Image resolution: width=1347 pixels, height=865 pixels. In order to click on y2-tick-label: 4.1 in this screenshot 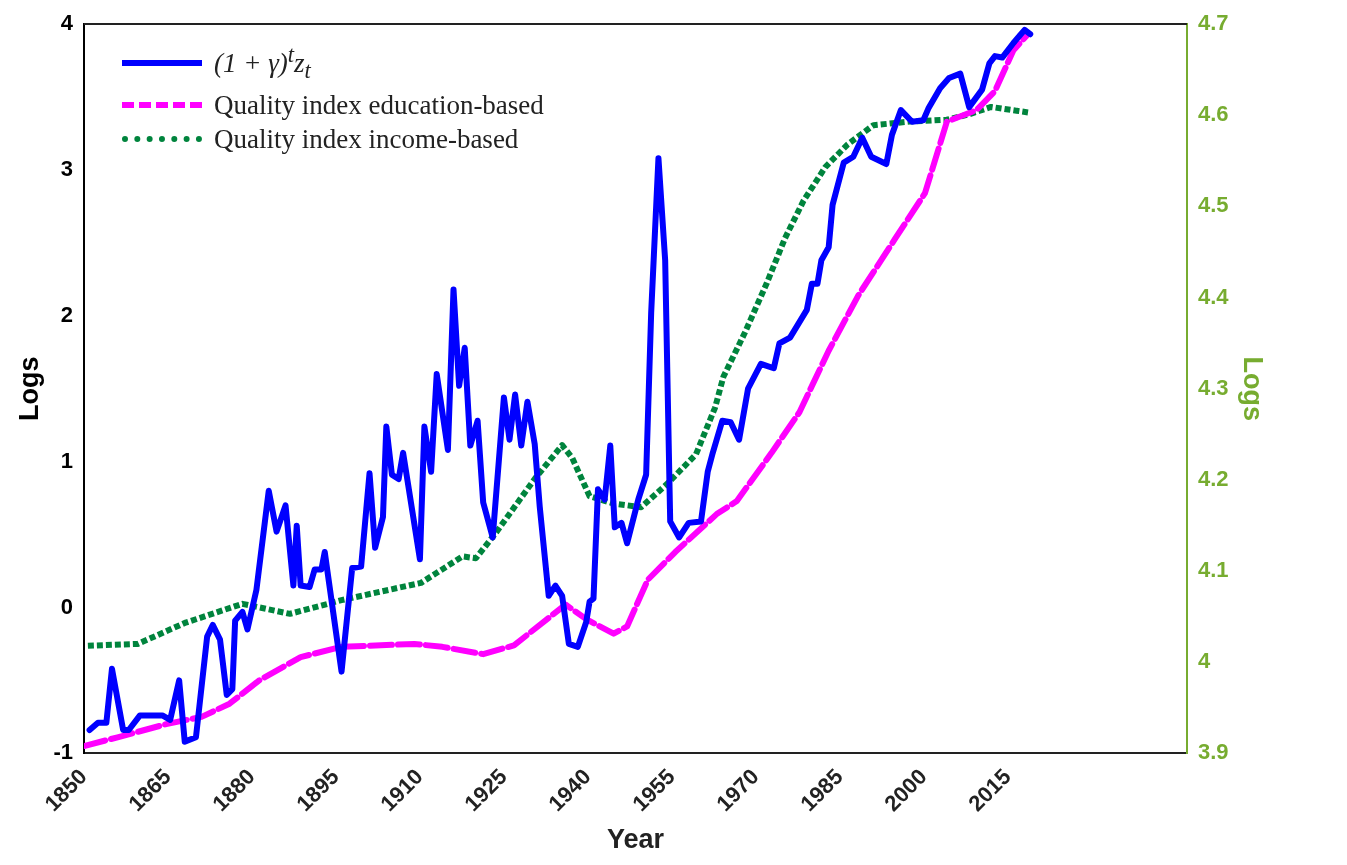, I will do `click(1213, 570)`.